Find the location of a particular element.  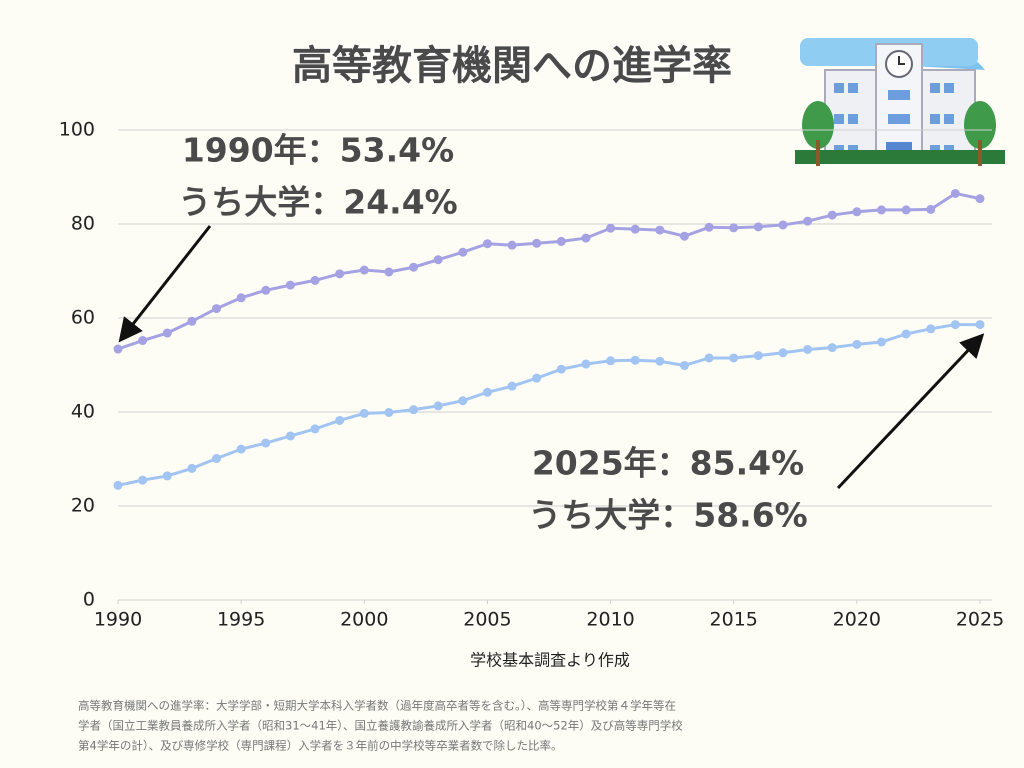

x-tick-label: 2025 is located at coordinates (980, 620).